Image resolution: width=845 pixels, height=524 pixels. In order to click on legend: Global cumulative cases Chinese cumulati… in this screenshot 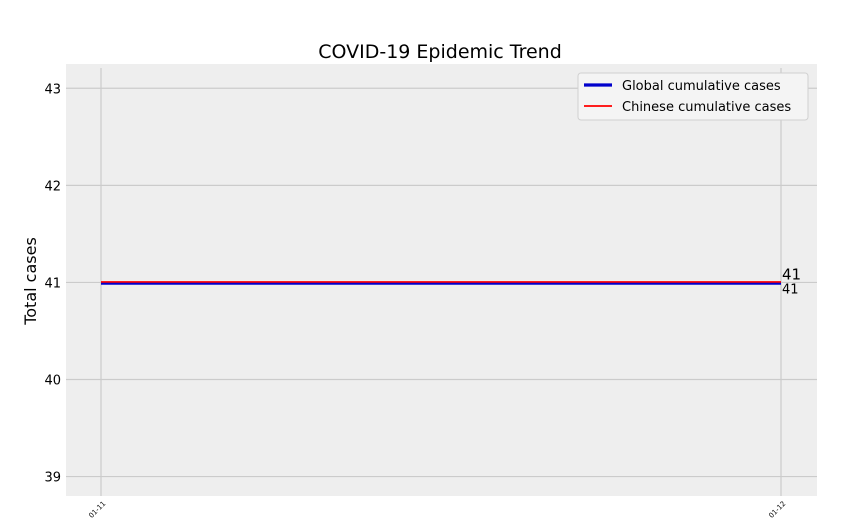, I will do `click(693, 96)`.